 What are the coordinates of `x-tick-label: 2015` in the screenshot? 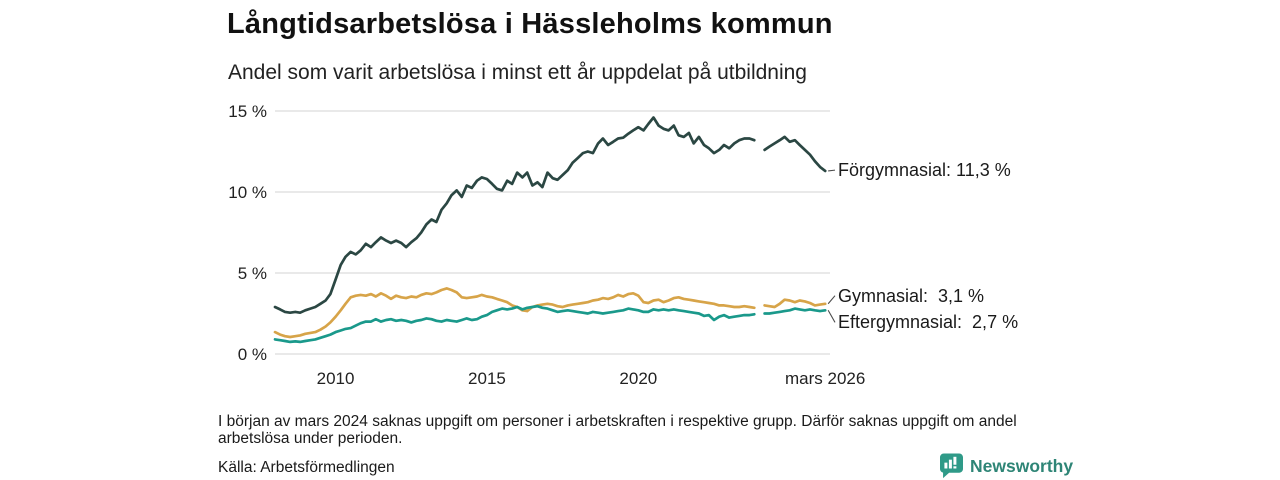 It's located at (487, 378).